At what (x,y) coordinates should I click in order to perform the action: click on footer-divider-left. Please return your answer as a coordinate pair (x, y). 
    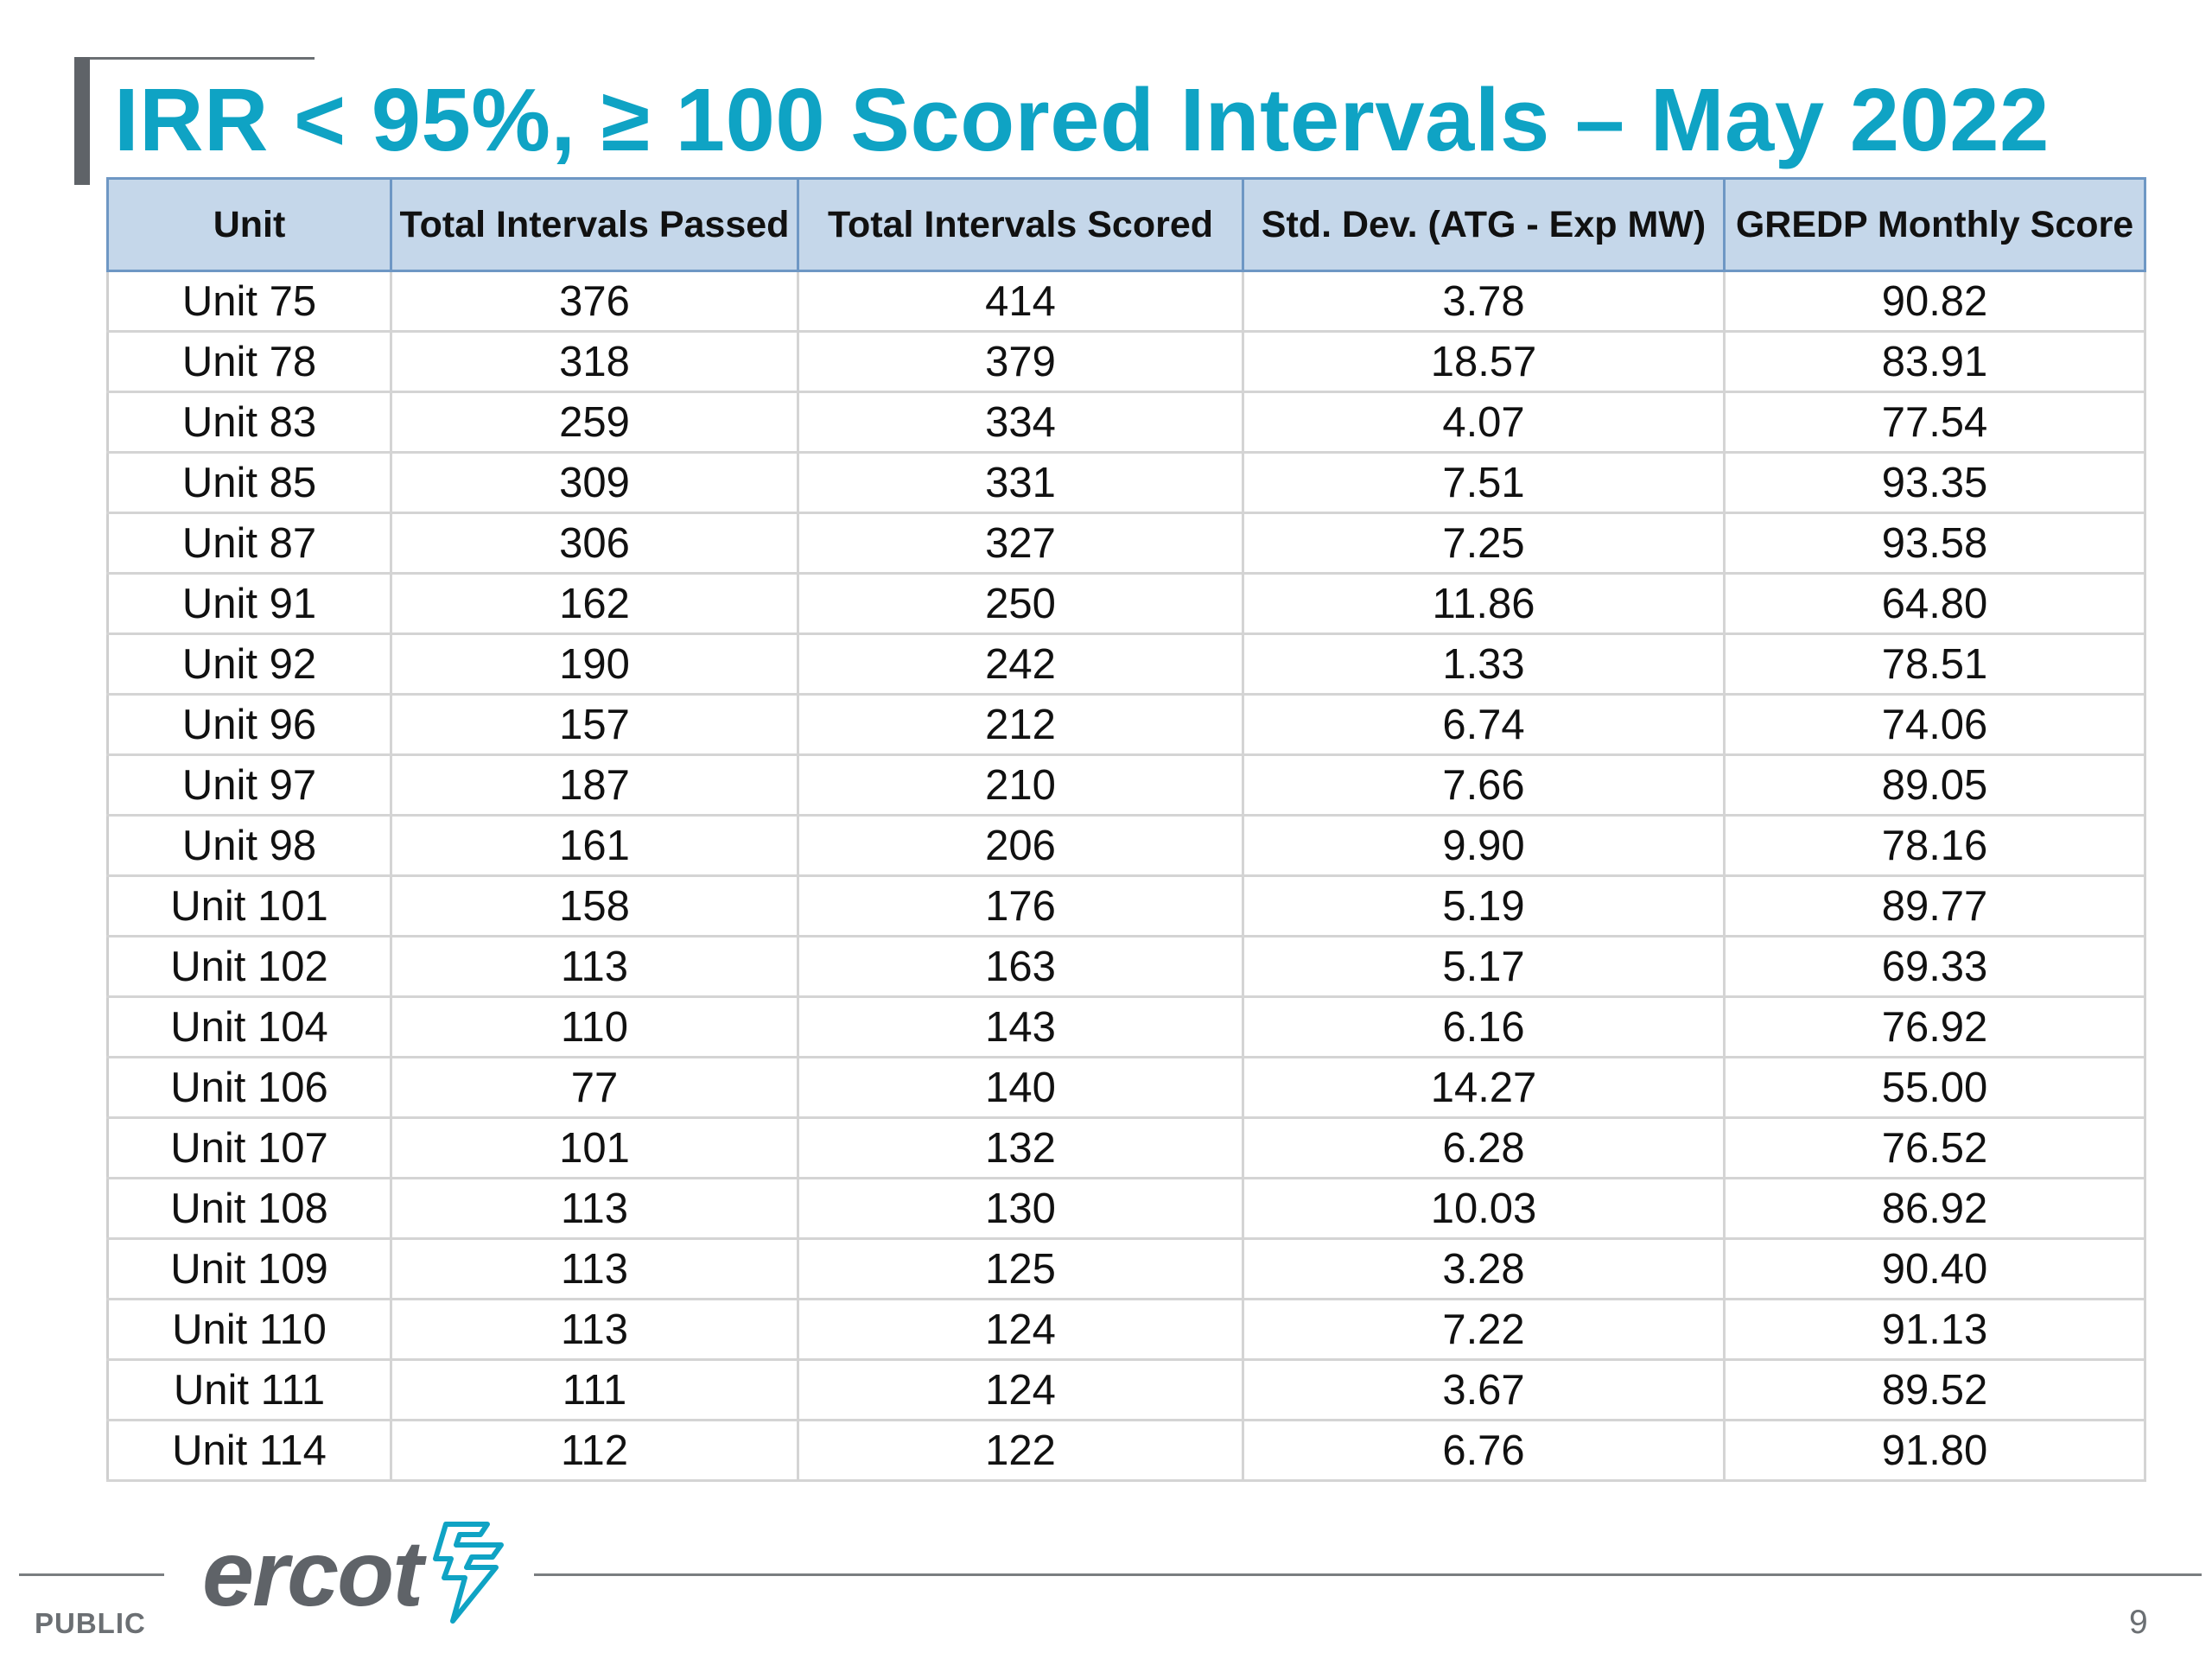
    Looking at the image, I should click on (91, 1574).